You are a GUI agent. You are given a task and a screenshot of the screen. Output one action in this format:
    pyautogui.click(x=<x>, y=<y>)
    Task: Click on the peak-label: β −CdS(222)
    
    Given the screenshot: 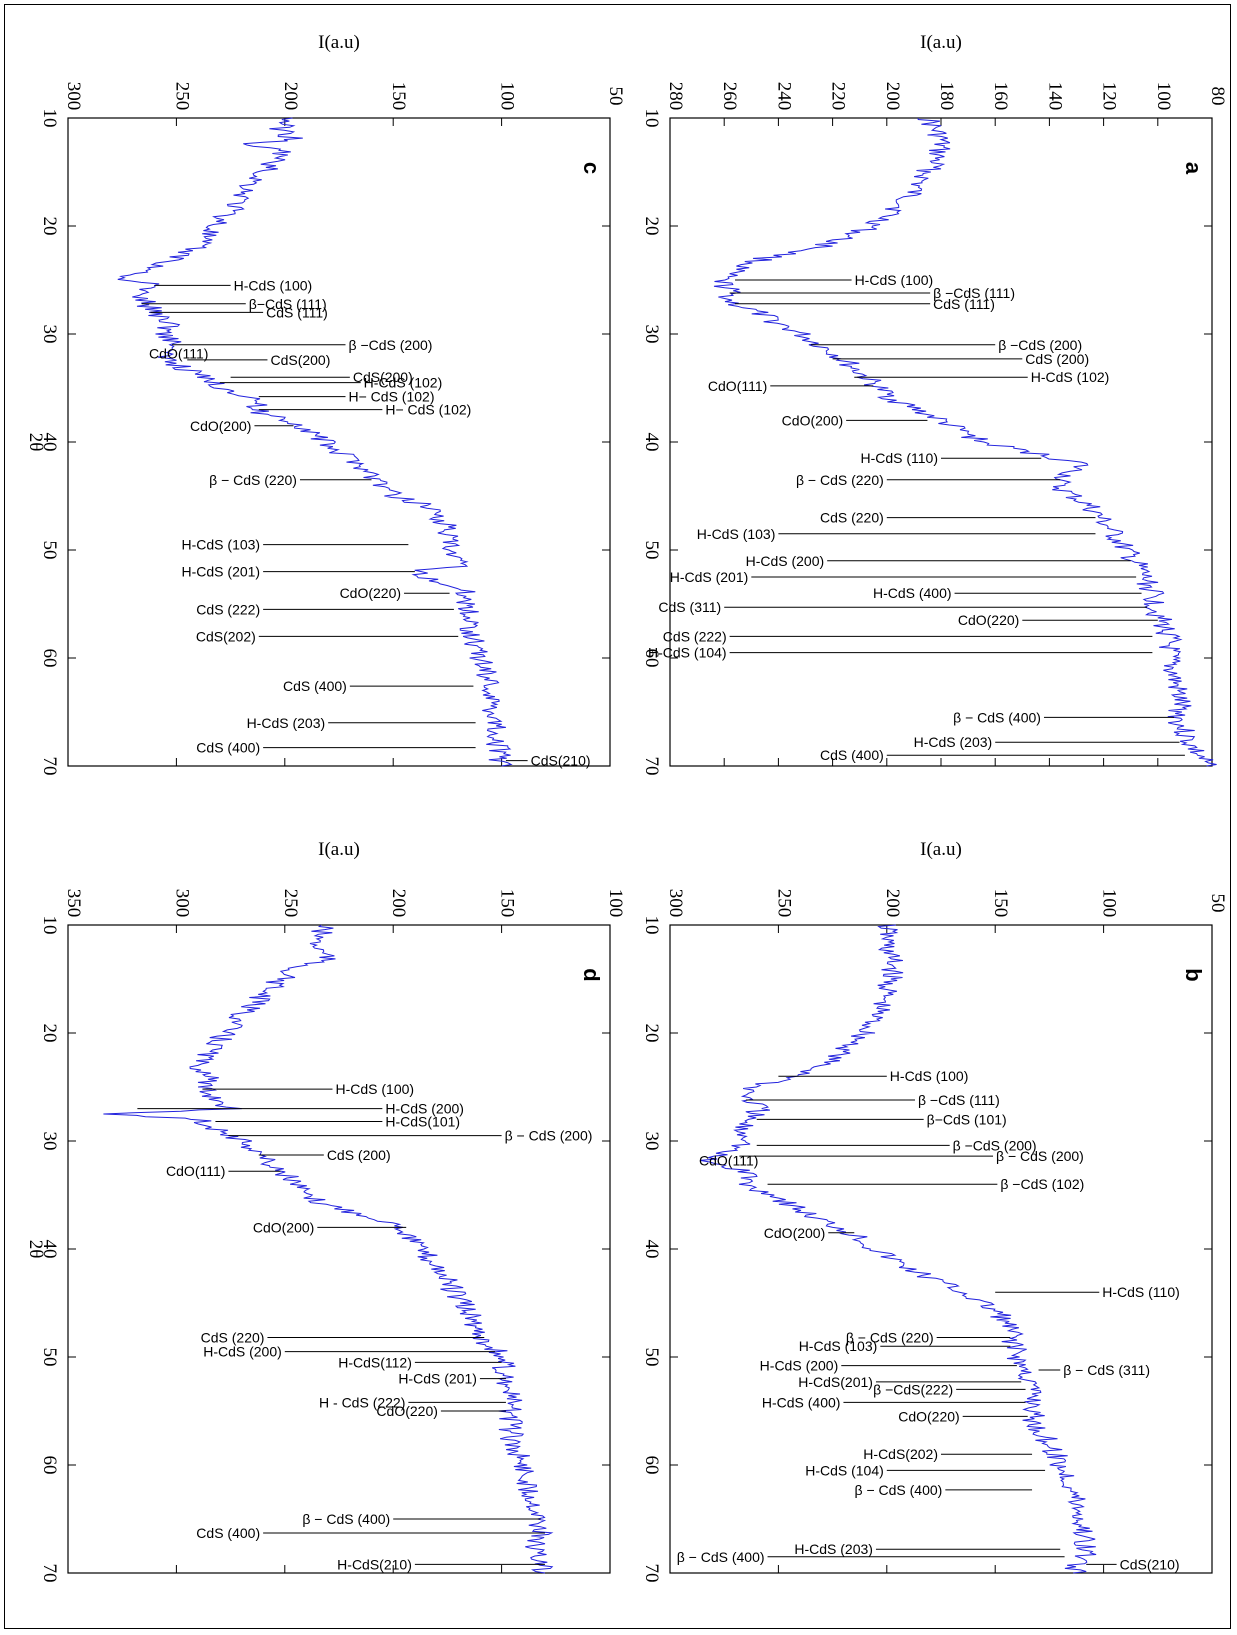 What is the action you would take?
    pyautogui.click(x=913, y=1389)
    